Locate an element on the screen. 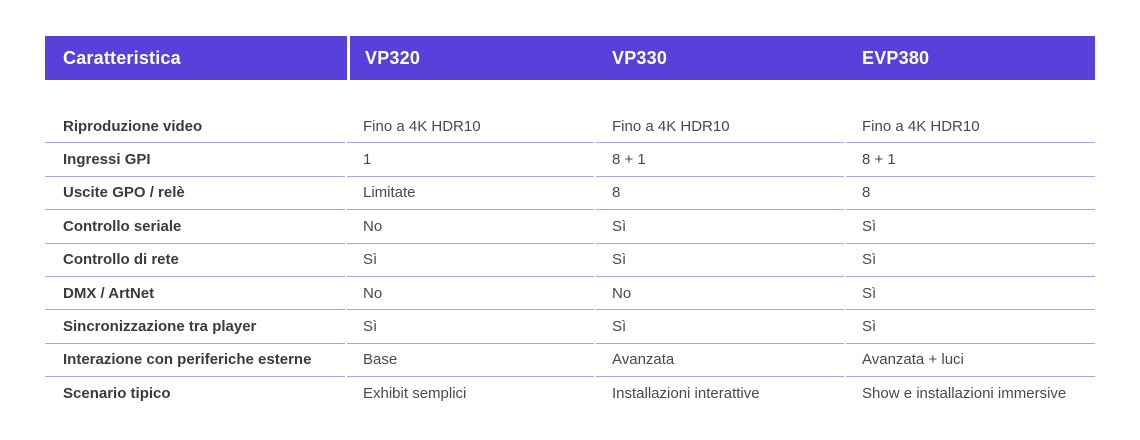 The height and width of the screenshot is (440, 1140). feature-label: Interazione con periferiche esterne is located at coordinates (195, 361).